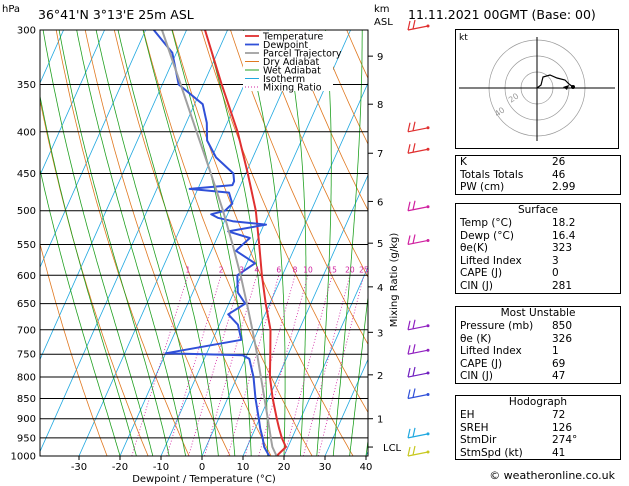  I want to click on pressure-tick-label: 600, so click(26, 276).